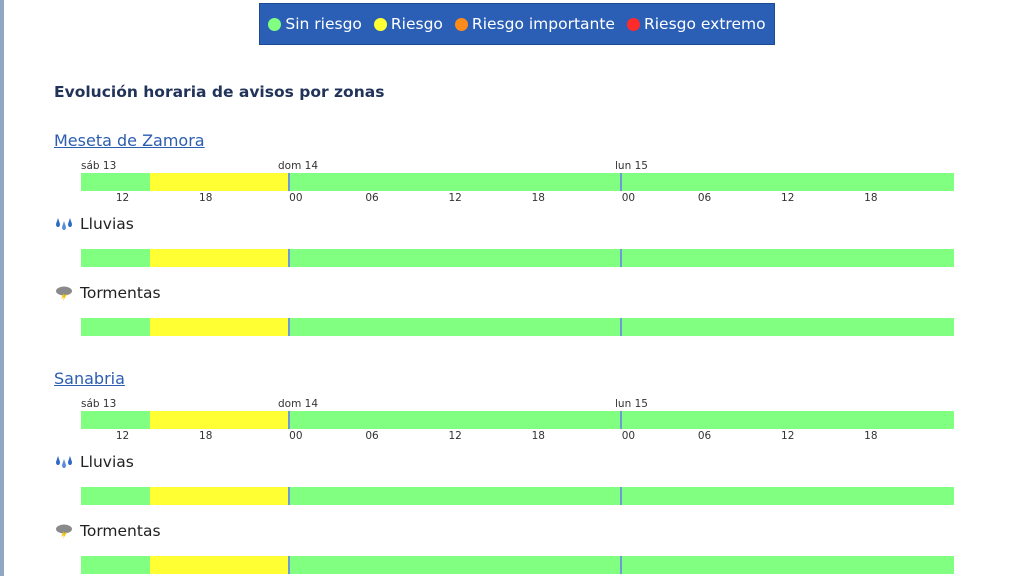  I want to click on legend-label: Sin riesgo, so click(323, 24).